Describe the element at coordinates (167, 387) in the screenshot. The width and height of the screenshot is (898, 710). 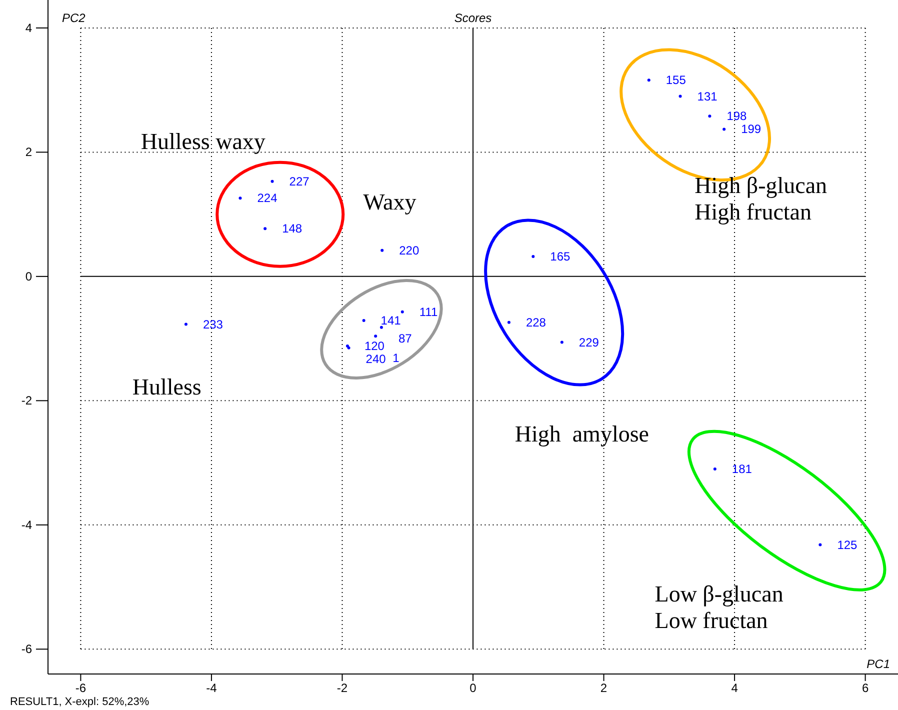
I see `annotation: Hulless` at that location.